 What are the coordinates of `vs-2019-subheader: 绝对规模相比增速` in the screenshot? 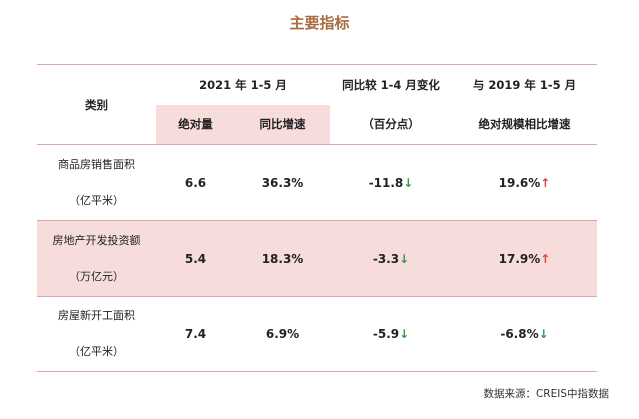 It's located at (524, 124).